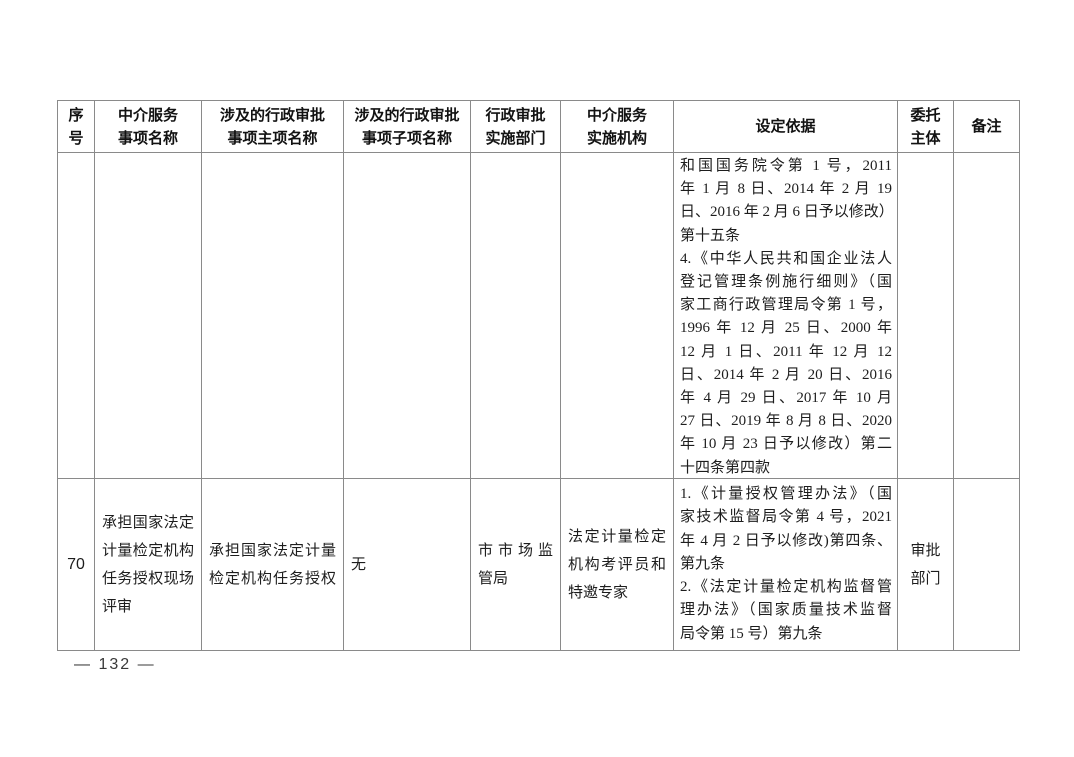 Image resolution: width=1074 pixels, height=757 pixels. I want to click on cont-entrusting-cell, so click(926, 316).